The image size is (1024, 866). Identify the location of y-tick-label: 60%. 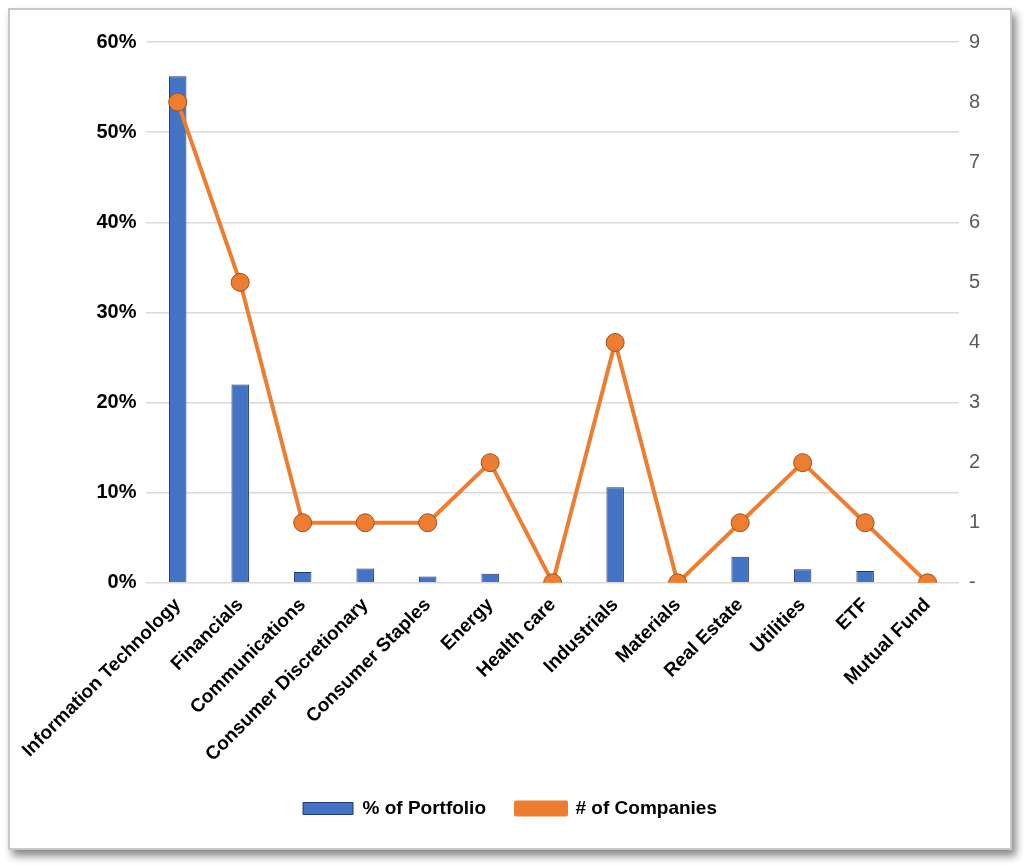
(116, 40).